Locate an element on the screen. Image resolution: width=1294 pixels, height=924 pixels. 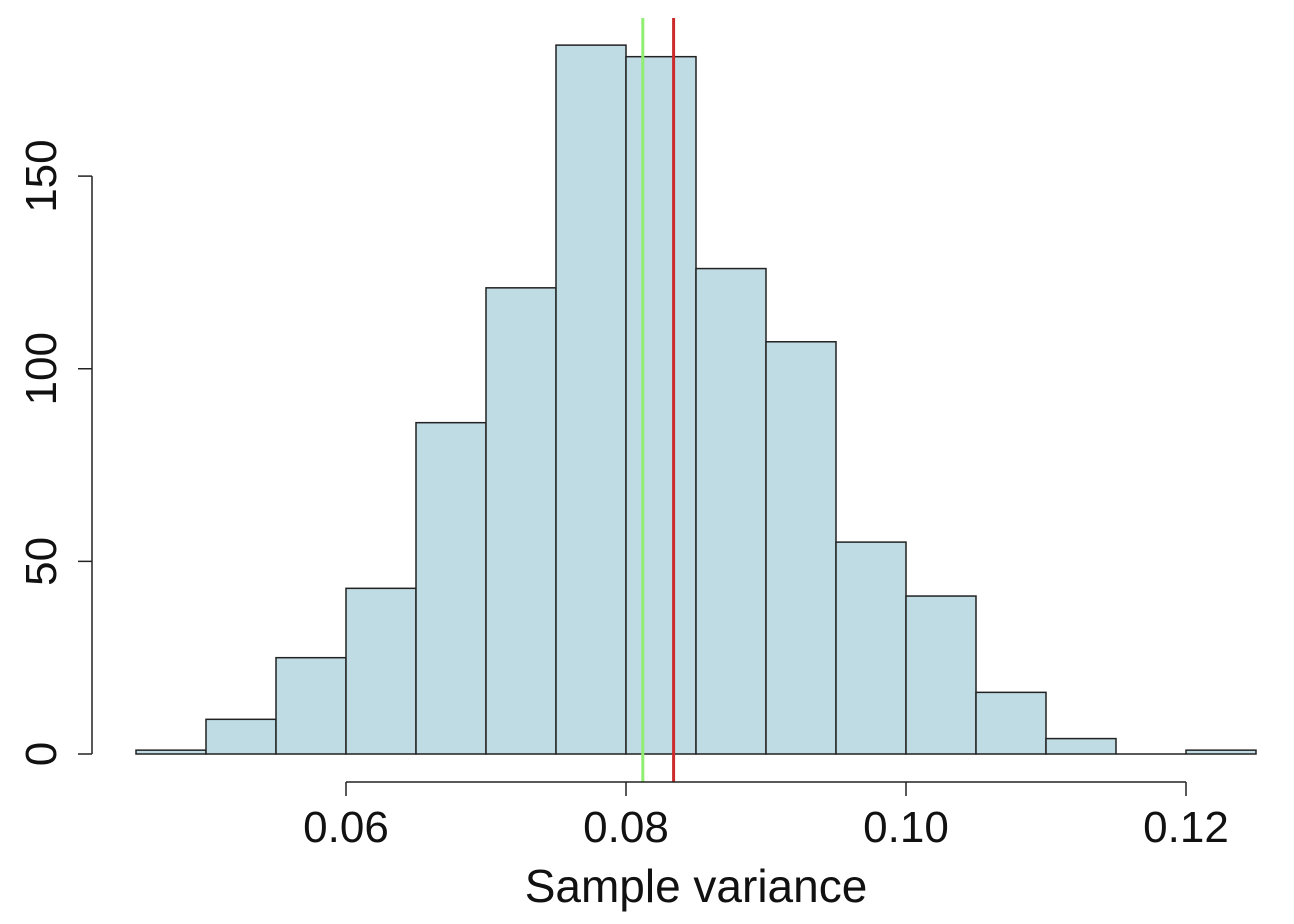
x-tick-label: 0.08 is located at coordinates (626, 827).